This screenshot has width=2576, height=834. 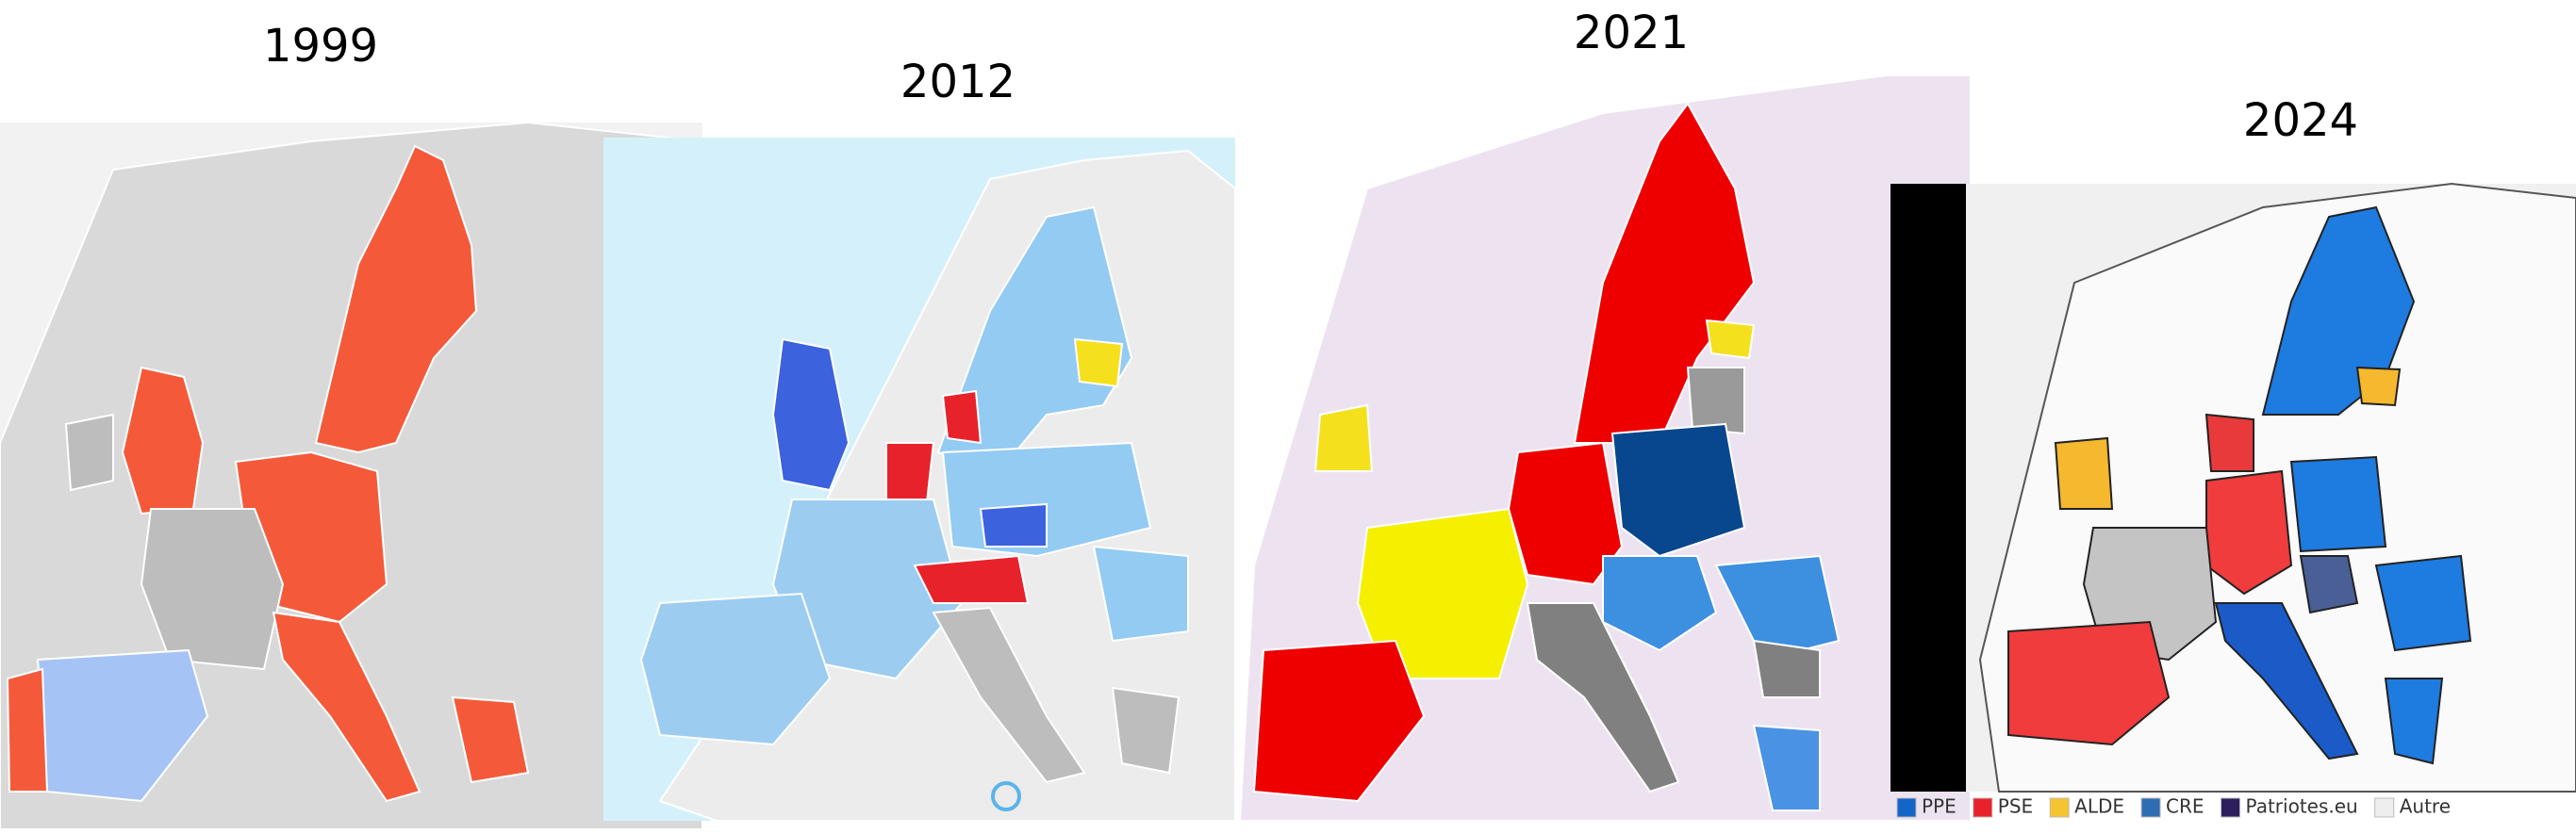 I want to click on legend-label: Autre, so click(x=2425, y=806).